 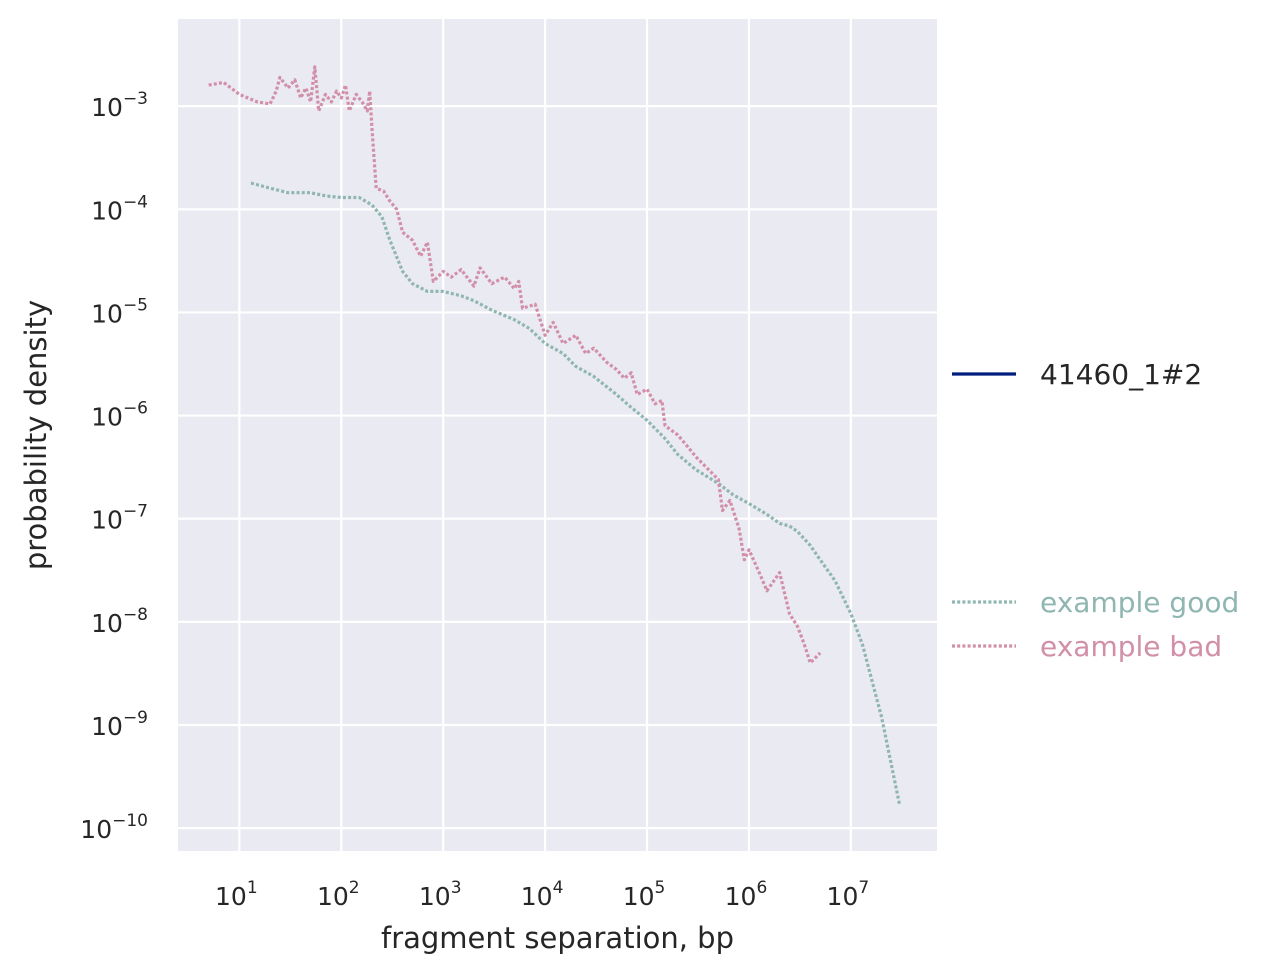 I want to click on y-tick-label: 10⁻⁴, so click(x=119, y=208).